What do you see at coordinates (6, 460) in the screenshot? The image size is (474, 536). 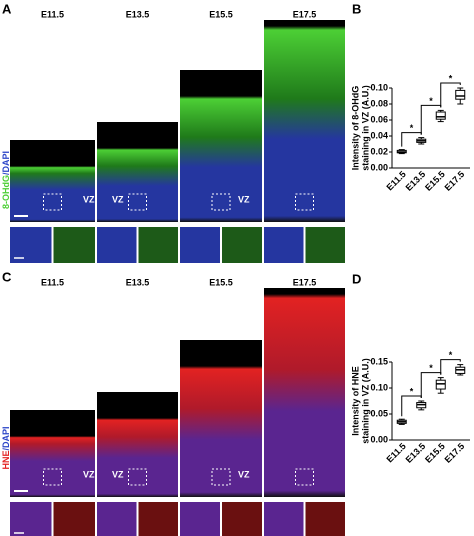 I see `stain-name: HNE` at bounding box center [6, 460].